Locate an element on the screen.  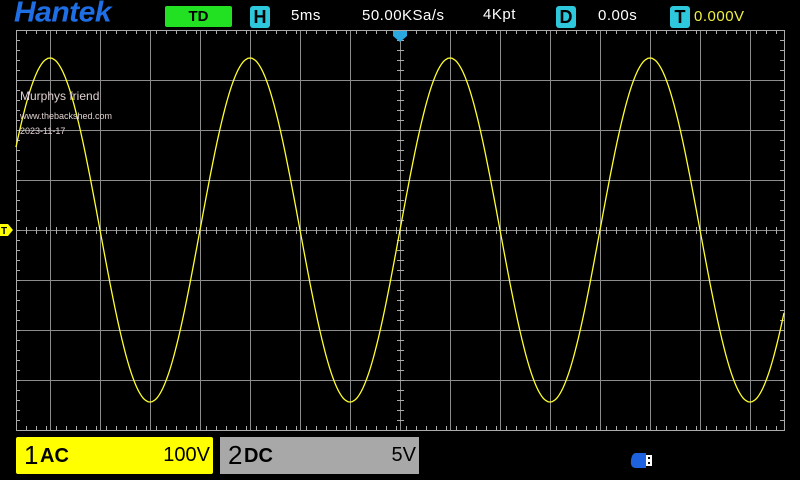
svg-text: T is located at coordinates (4, 231).